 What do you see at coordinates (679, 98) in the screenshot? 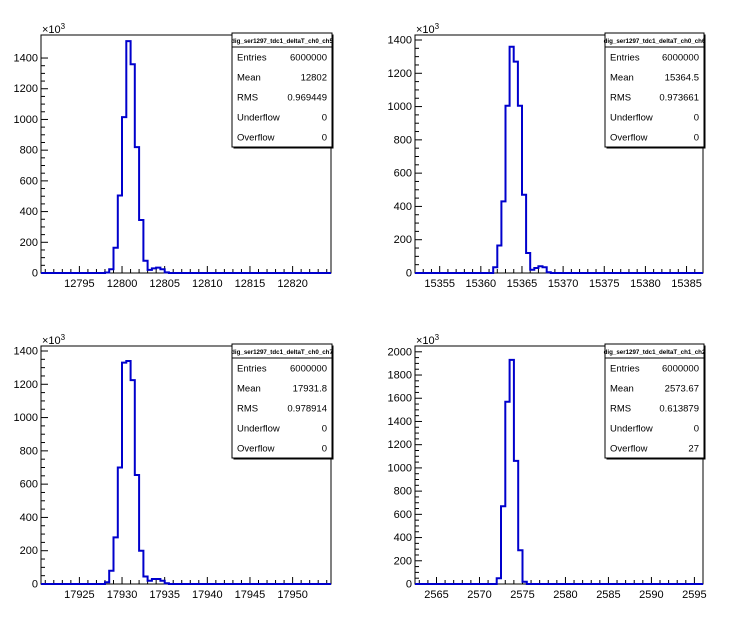
I see `stats-row-value: 0.973661` at bounding box center [679, 98].